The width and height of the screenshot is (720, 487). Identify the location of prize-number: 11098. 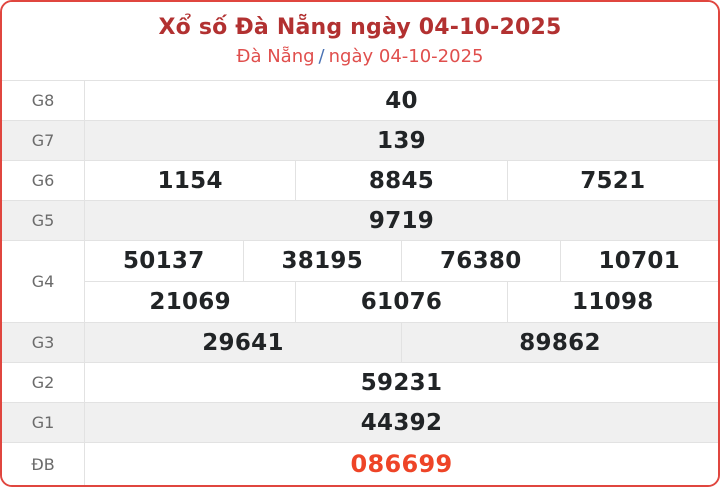
(612, 302).